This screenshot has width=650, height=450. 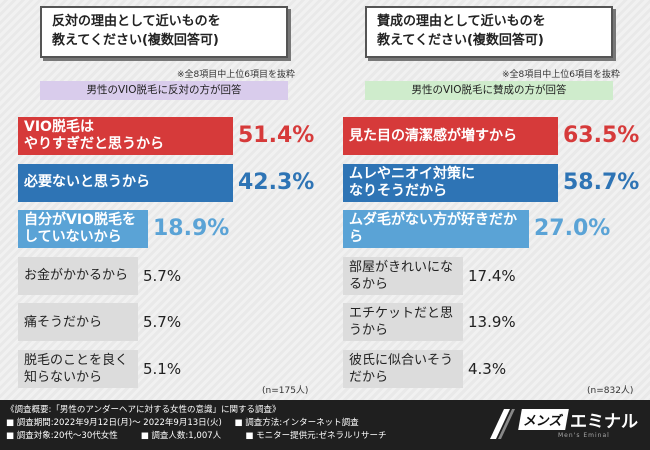 What do you see at coordinates (164, 90) in the screenshot?
I see `against-respondent-label: 男性のVIO脱毛に反対の方が回答` at bounding box center [164, 90].